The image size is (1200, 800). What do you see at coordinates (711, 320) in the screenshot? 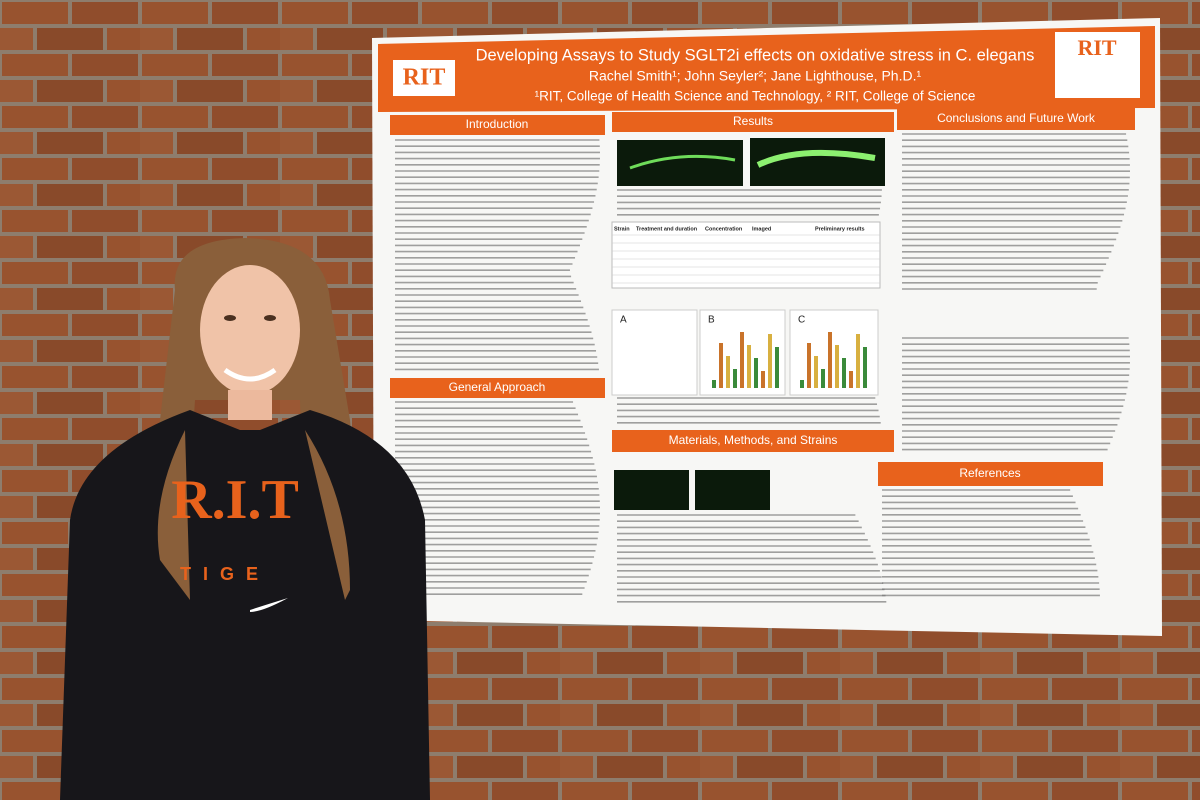
I see `figure-label: B` at bounding box center [711, 320].